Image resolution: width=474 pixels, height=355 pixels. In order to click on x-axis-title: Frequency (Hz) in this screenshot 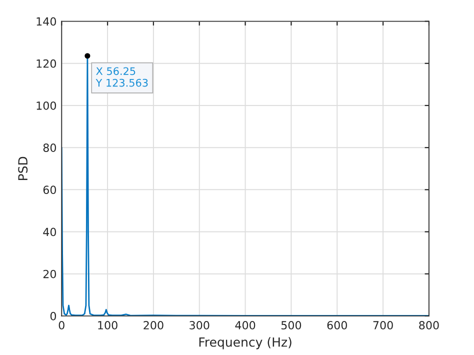, I will do `click(245, 343)`.